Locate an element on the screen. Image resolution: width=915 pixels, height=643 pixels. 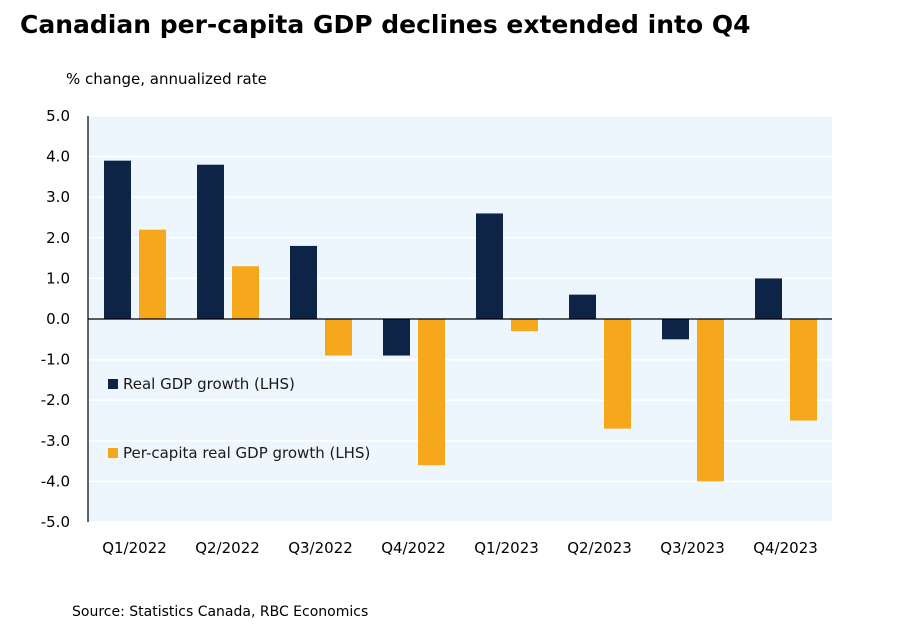
y-tick-label: 4.0 is located at coordinates (58, 157).